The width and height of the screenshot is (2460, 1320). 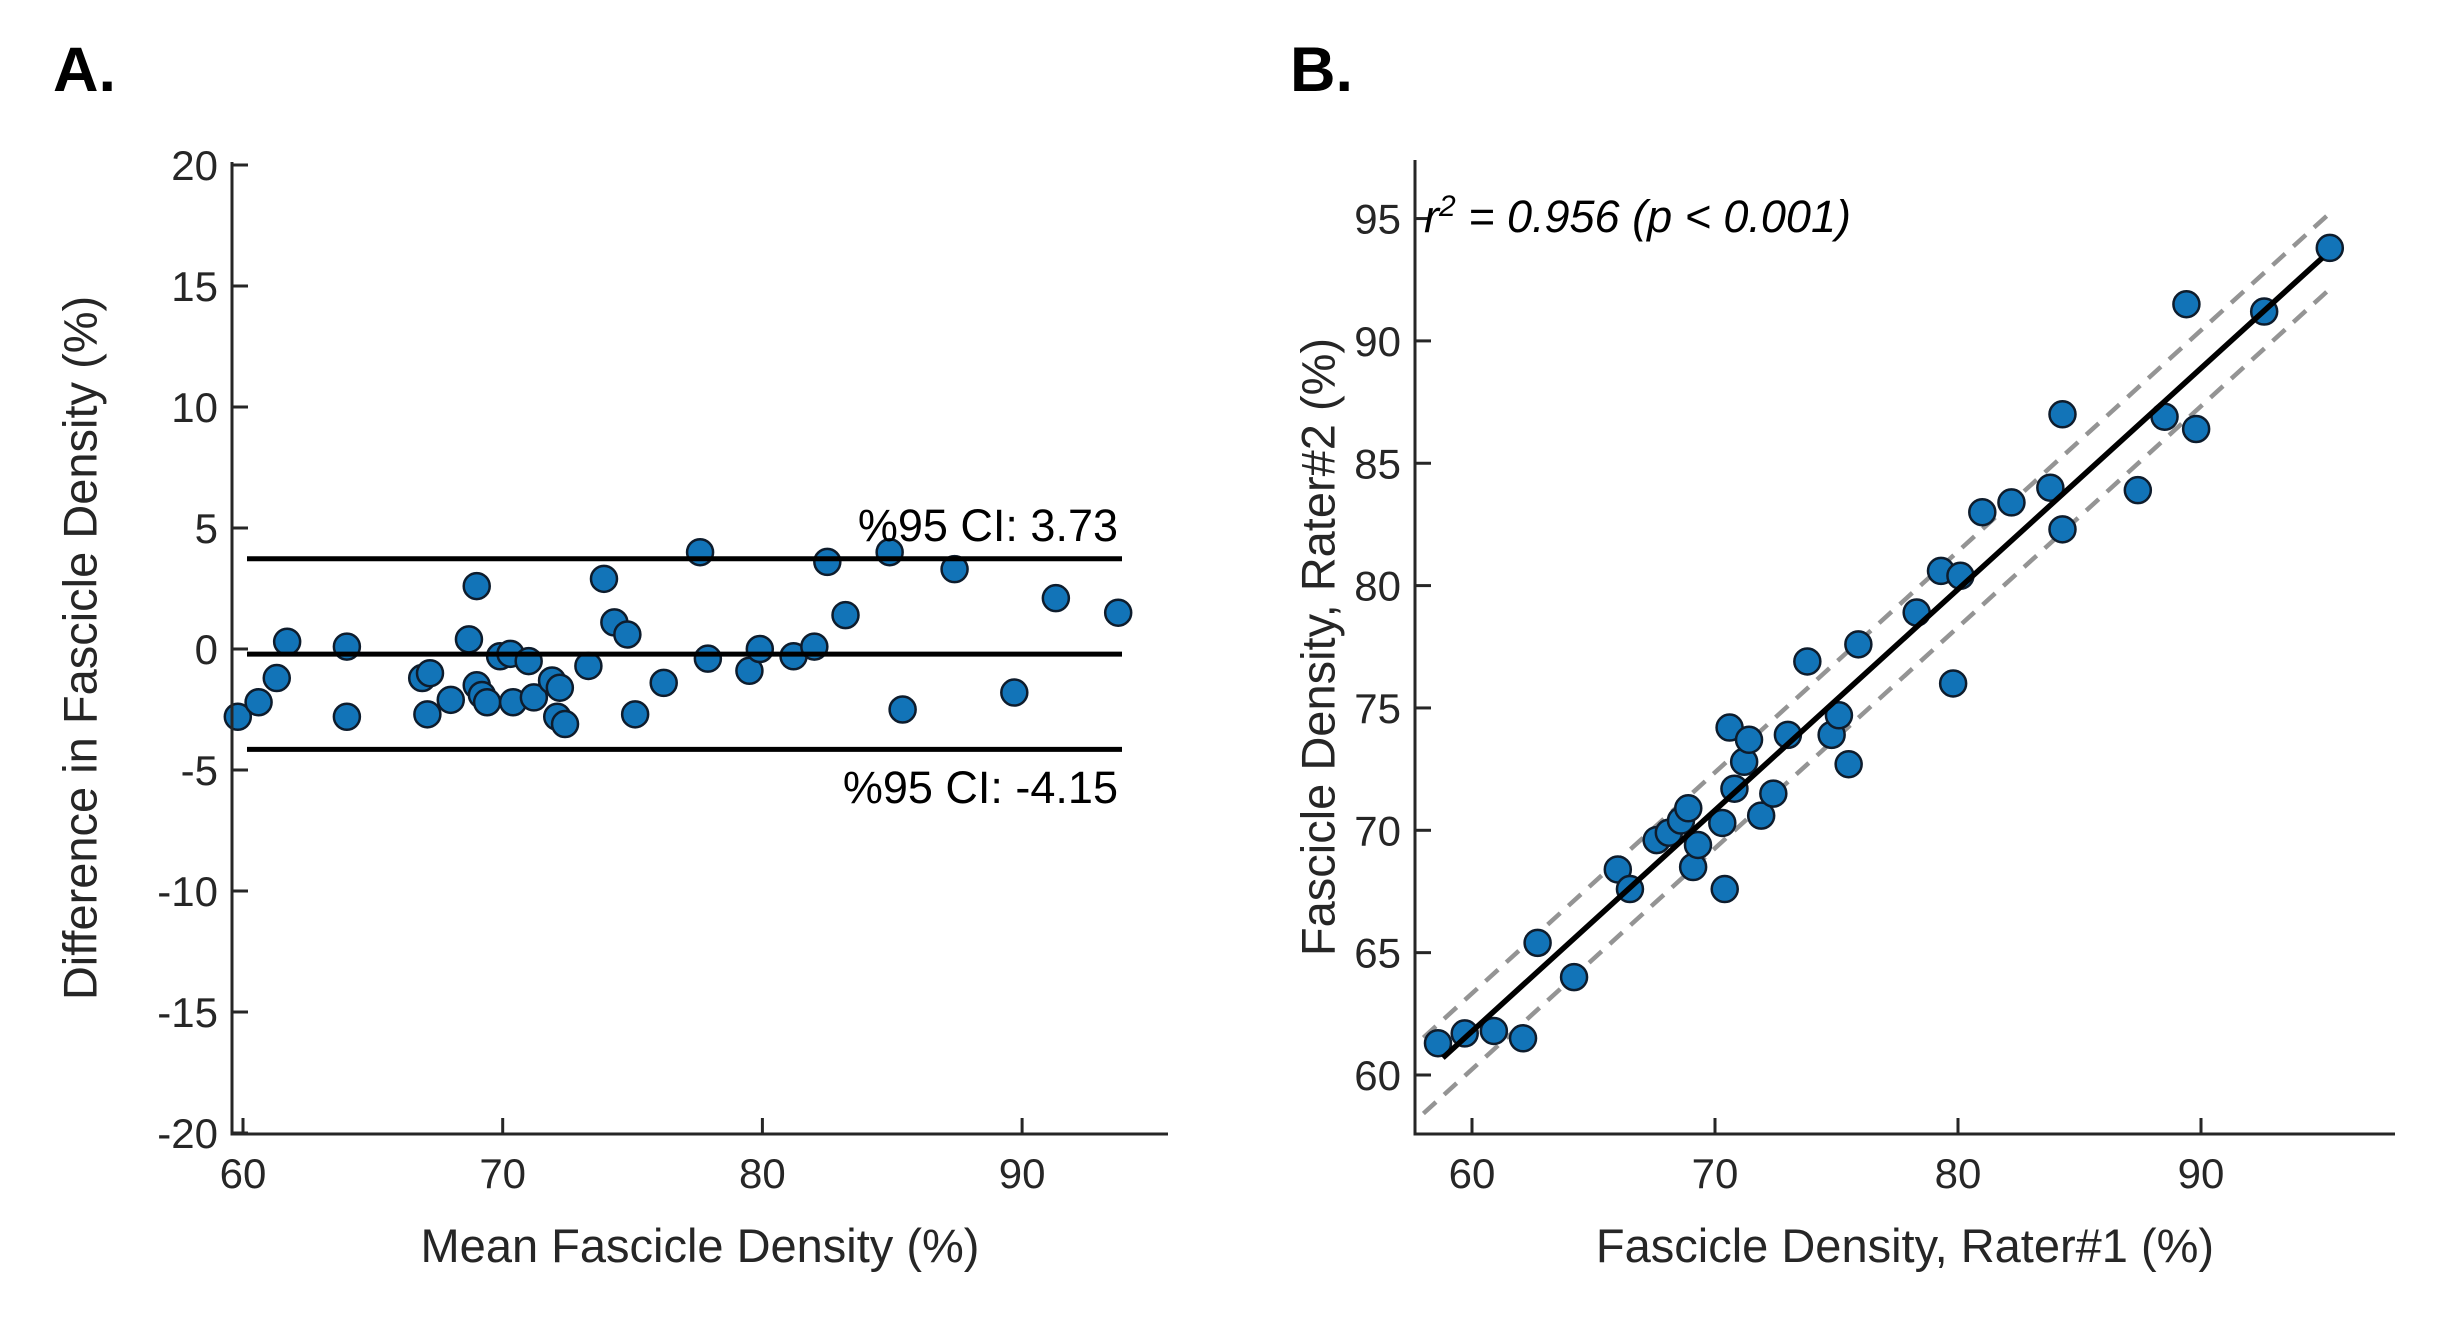 What do you see at coordinates (1905, 1245) in the screenshot?
I see `panel-b-x-axis-title: Fascicle Density, Rater#1 (%)` at bounding box center [1905, 1245].